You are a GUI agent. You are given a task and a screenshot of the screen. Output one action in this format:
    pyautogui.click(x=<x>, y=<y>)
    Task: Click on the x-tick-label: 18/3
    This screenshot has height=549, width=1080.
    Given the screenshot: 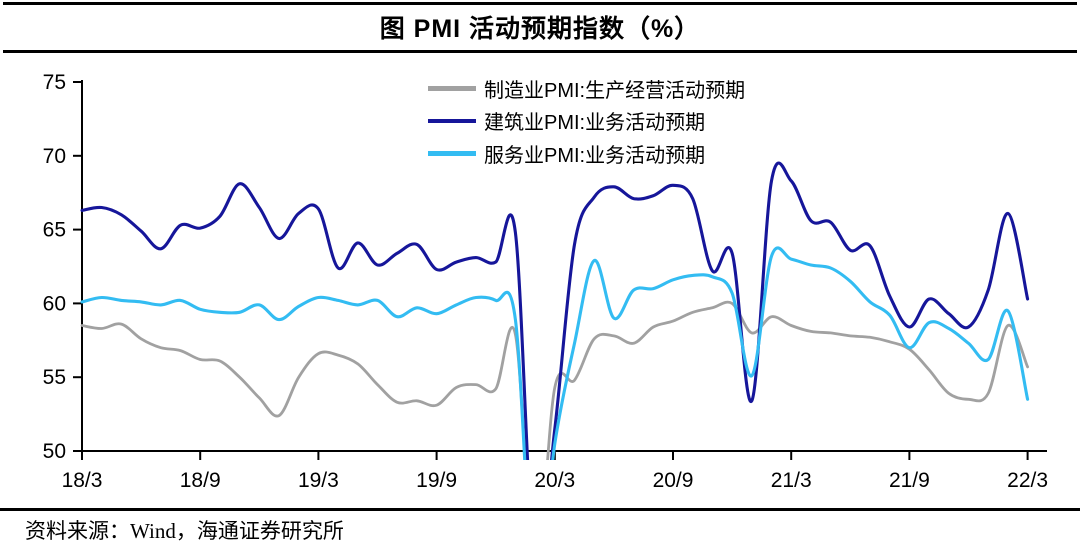 What is the action you would take?
    pyautogui.click(x=82, y=480)
    